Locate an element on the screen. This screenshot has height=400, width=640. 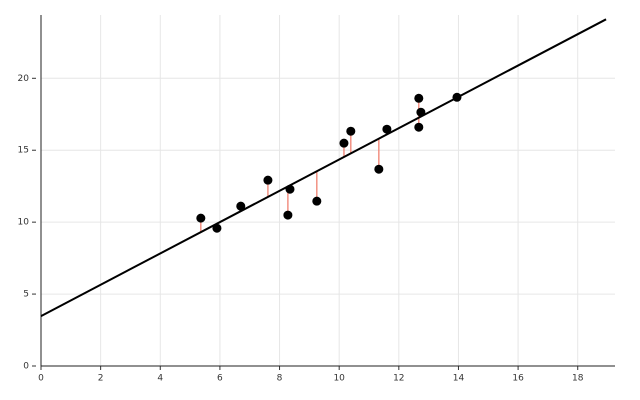
x-tick-label: 2 is located at coordinates (101, 379).